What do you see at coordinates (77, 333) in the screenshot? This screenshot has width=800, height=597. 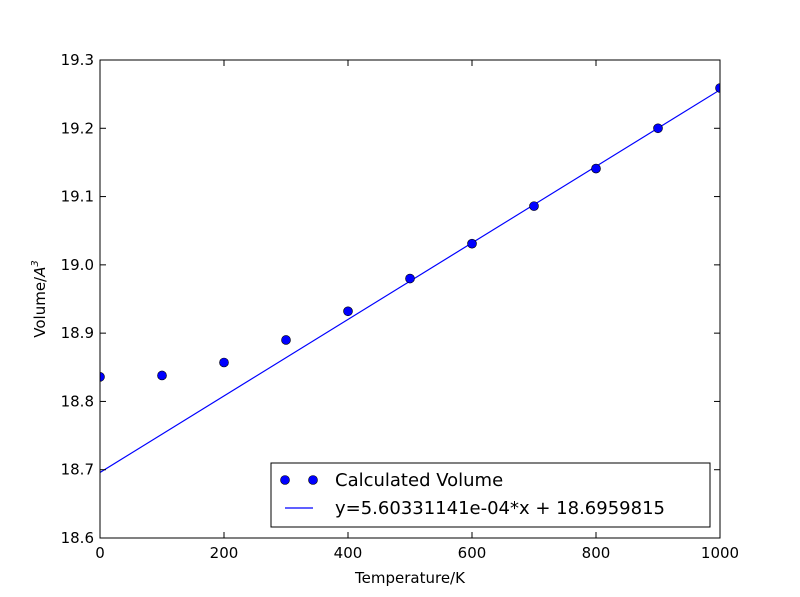 I see `y-tick-label: 18.9` at bounding box center [77, 333].